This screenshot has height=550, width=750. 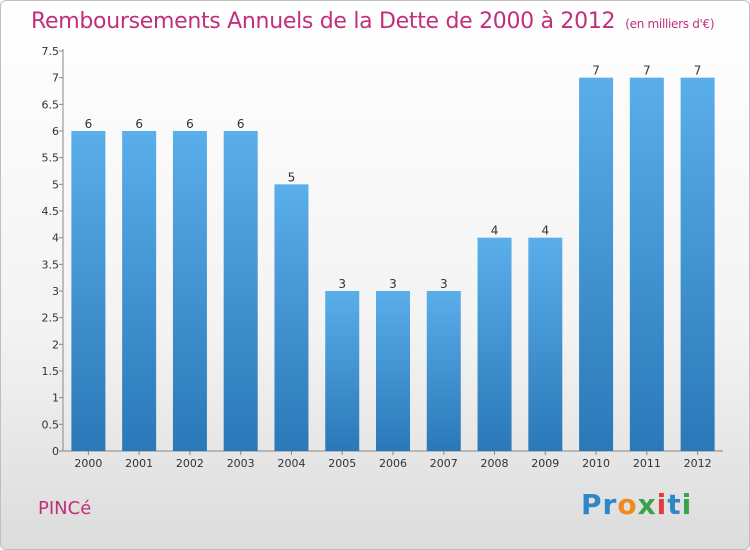 I want to click on bar-2003, so click(x=240, y=291).